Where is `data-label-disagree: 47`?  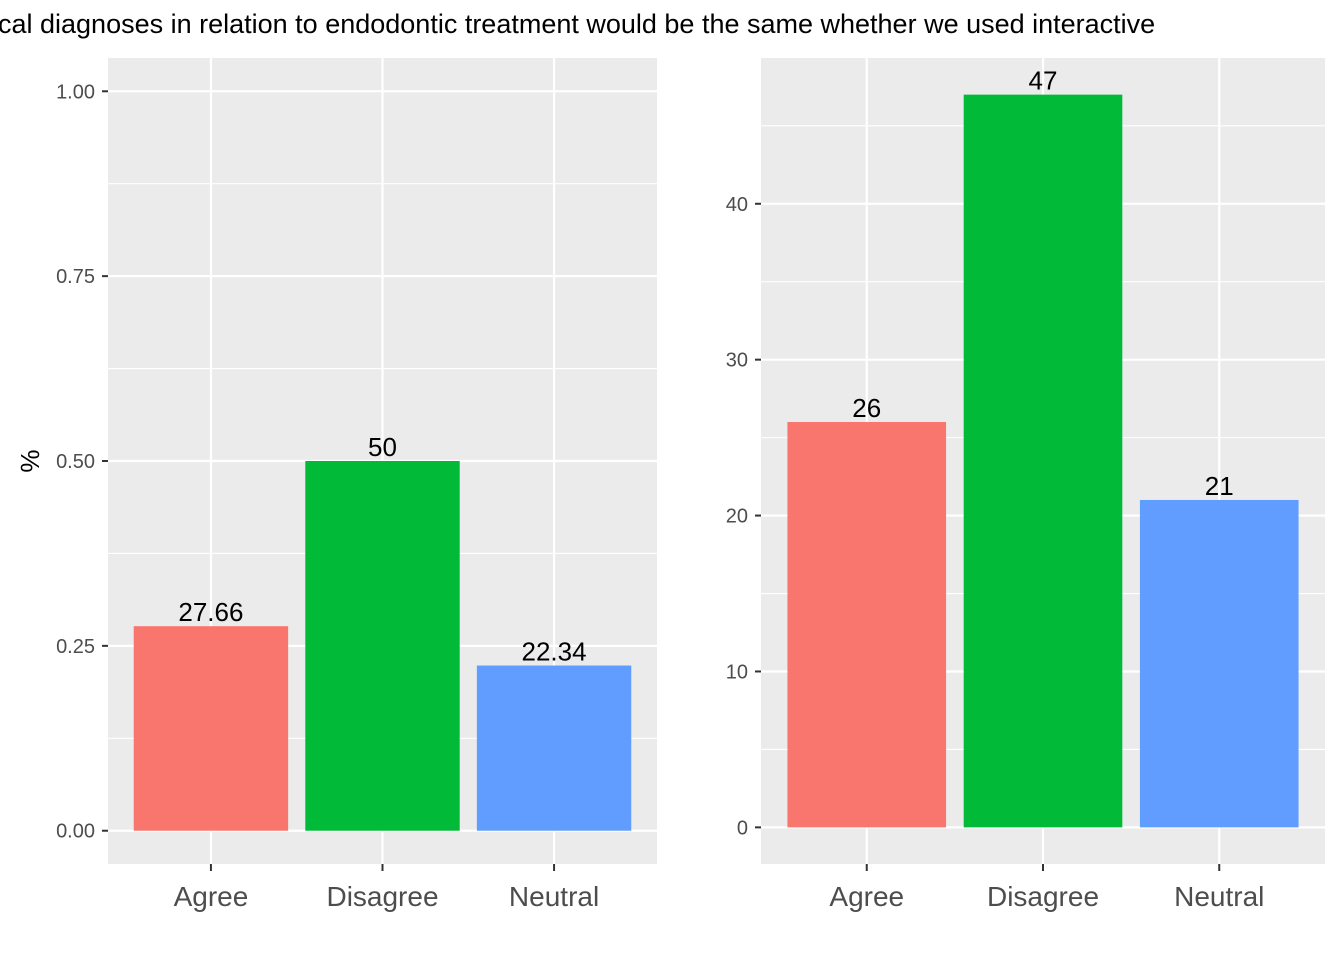 data-label-disagree: 47 is located at coordinates (1043, 81).